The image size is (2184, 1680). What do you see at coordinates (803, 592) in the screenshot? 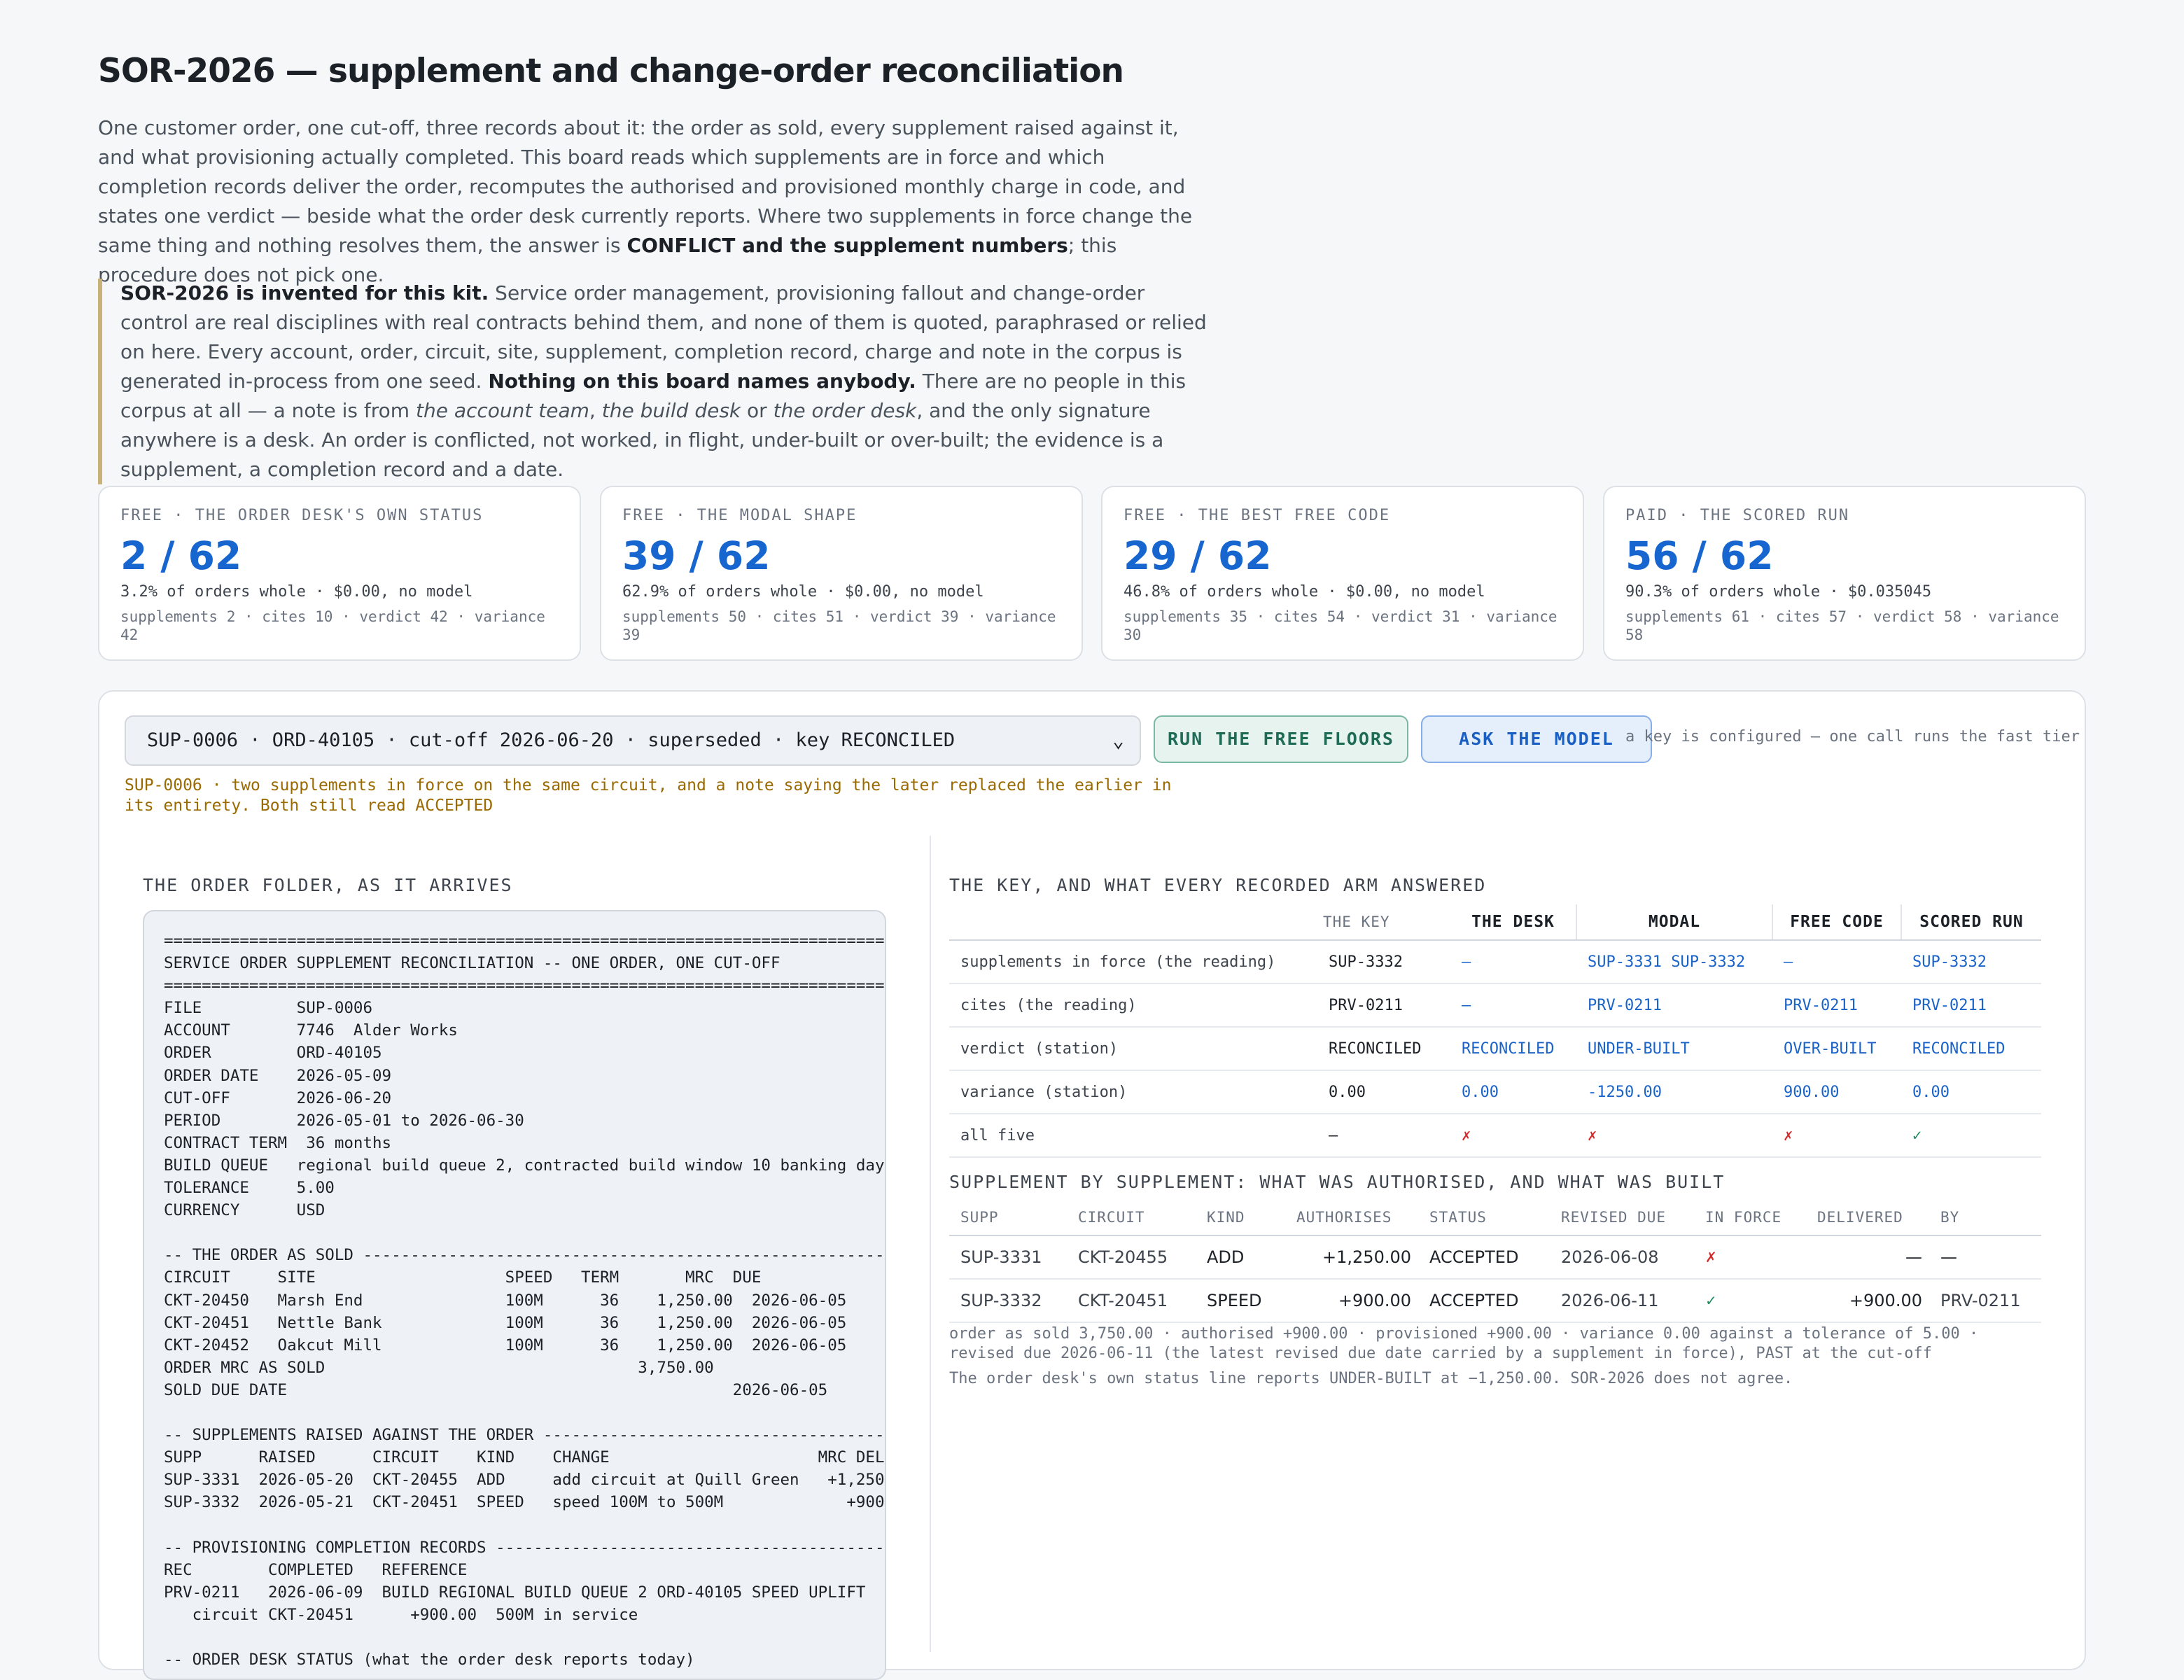
I see `card-summary: 62.9% of orders whole · $0.00, no model` at bounding box center [803, 592].